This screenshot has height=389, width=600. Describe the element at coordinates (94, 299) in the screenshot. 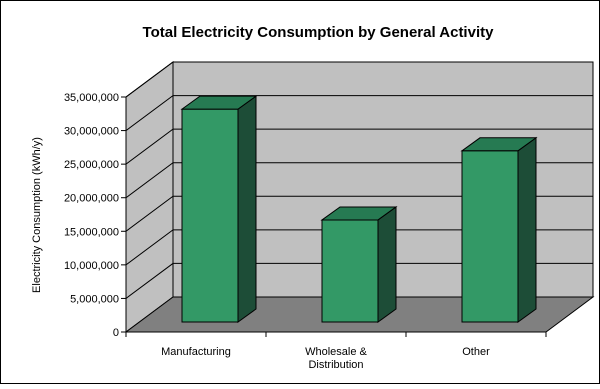

I see `y-tick-label: 5,000,000` at that location.